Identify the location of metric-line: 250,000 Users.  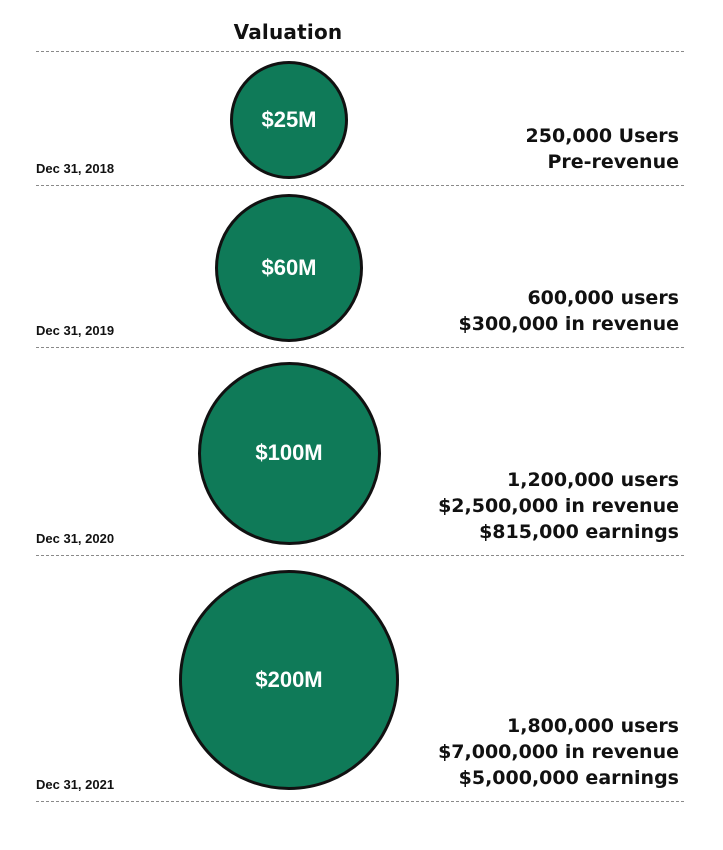
(602, 136).